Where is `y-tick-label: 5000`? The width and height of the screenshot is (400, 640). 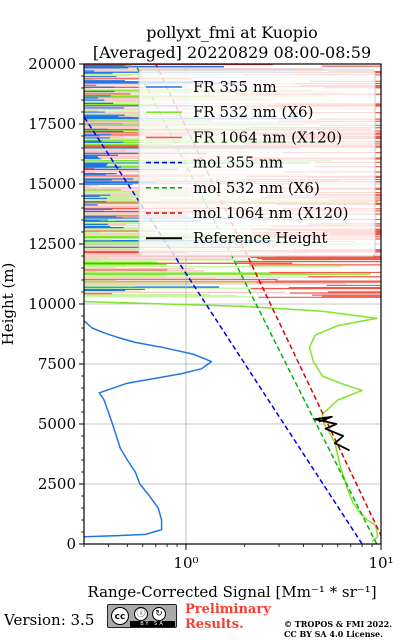
y-tick-label: 5000 is located at coordinates (57, 424).